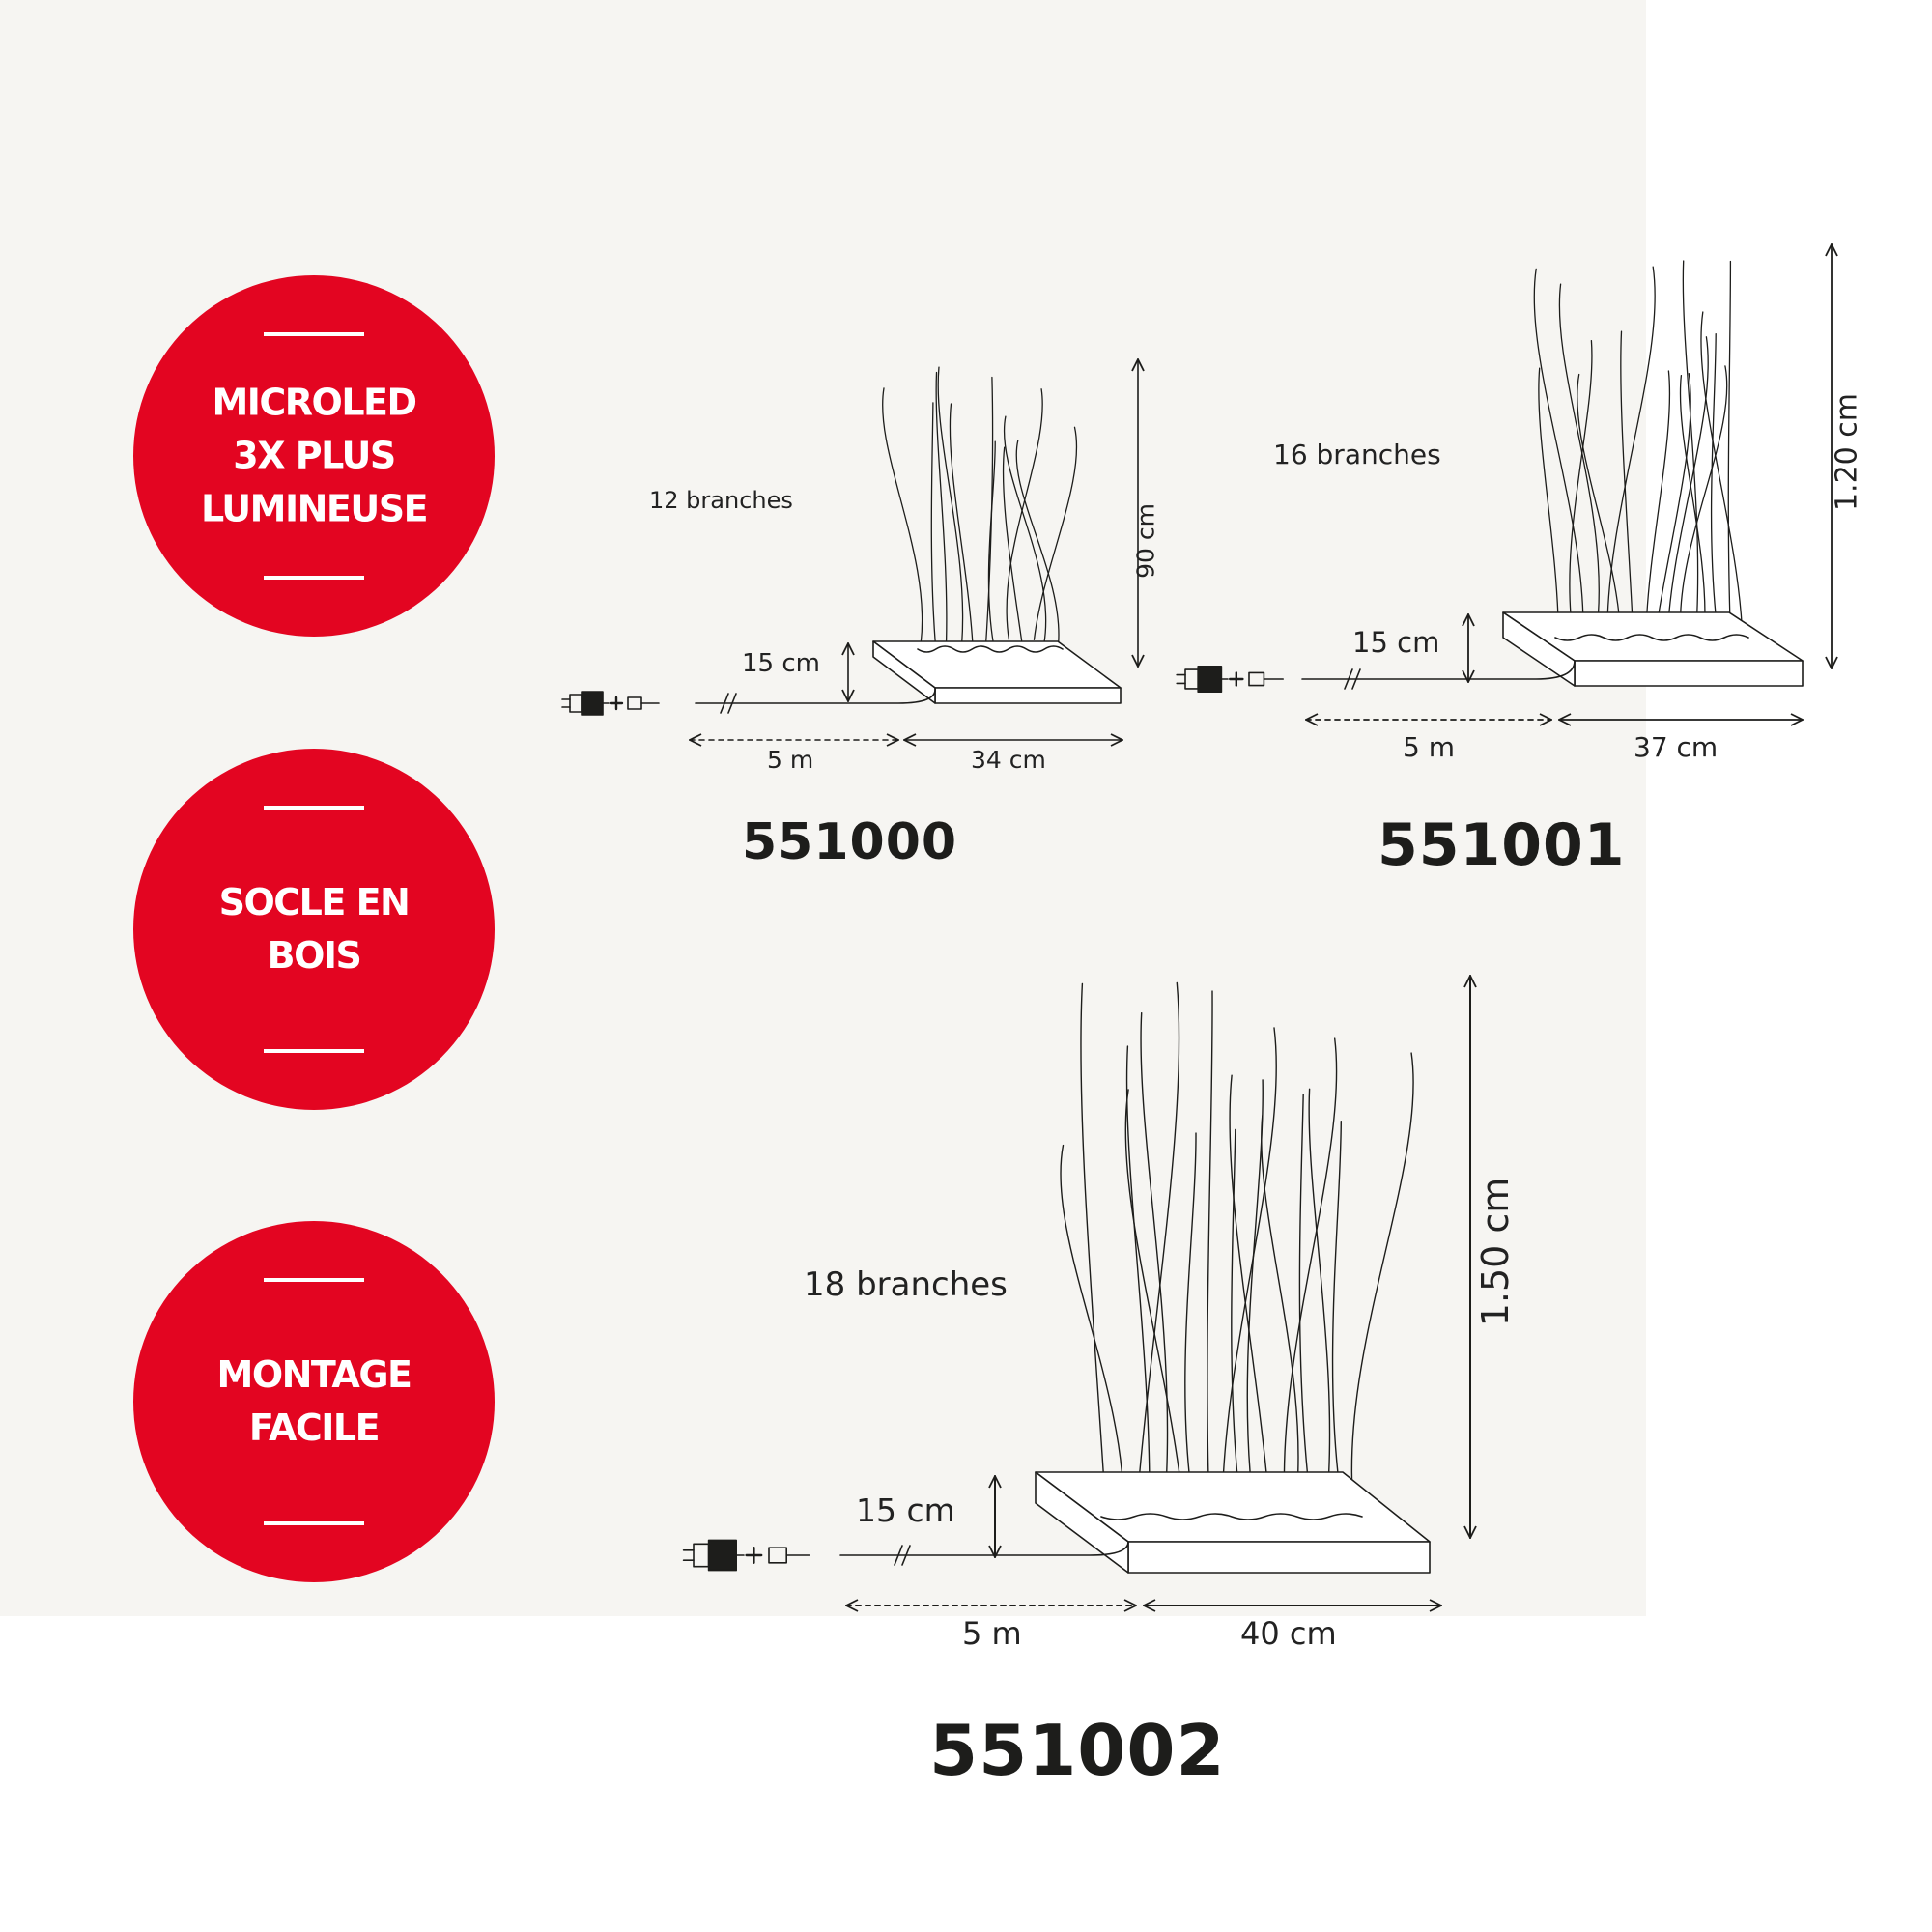  Describe the element at coordinates (314, 955) in the screenshot. I see `badge-line: BOIS` at that location.